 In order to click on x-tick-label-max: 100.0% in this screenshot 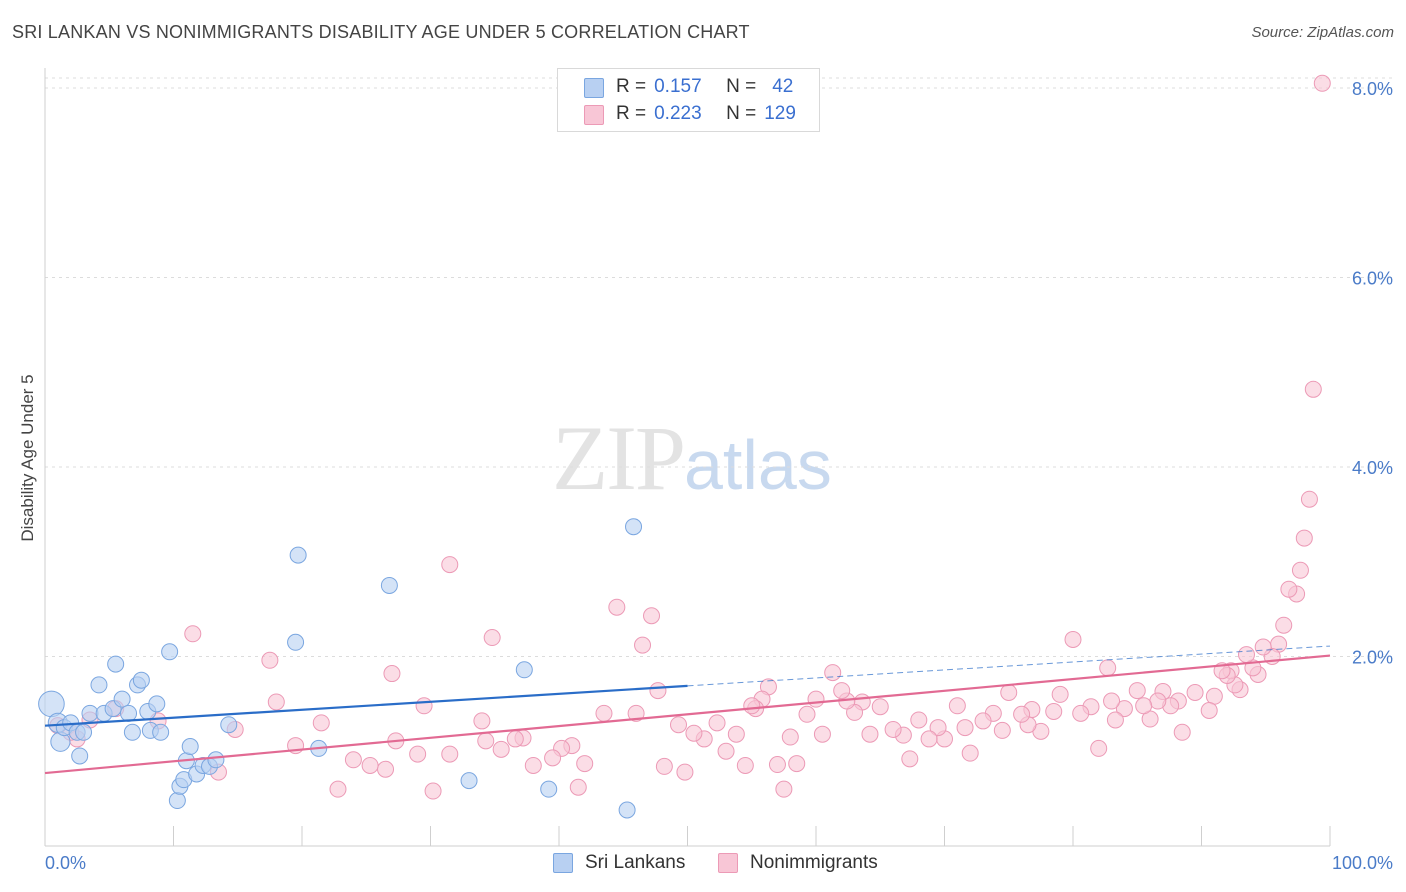, I will do `click(1362, 863)`.